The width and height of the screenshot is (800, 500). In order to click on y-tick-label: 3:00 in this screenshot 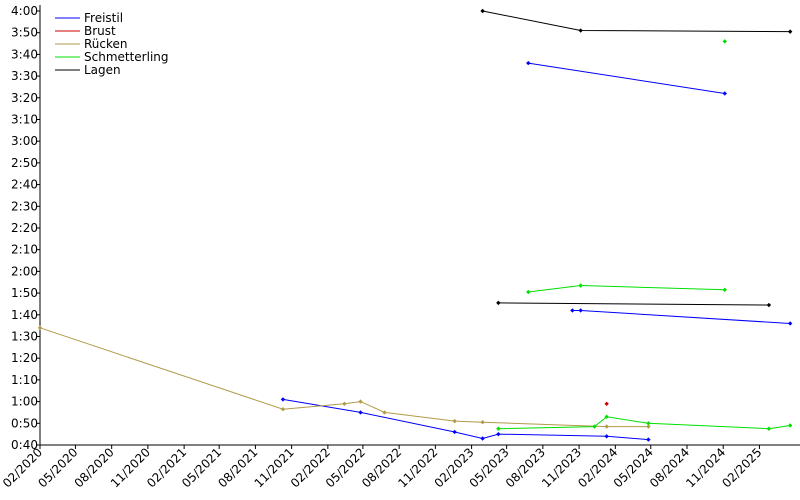, I will do `click(24, 141)`.